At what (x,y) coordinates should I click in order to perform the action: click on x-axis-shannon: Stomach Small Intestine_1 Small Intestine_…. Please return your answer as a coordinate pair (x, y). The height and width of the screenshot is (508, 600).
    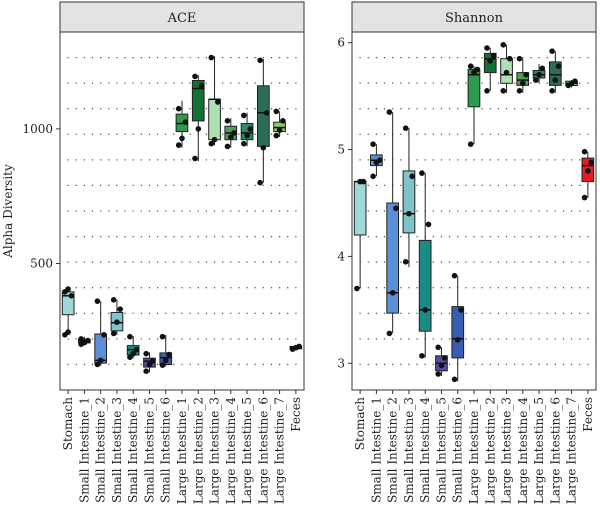
    Looking at the image, I should click on (474, 447).